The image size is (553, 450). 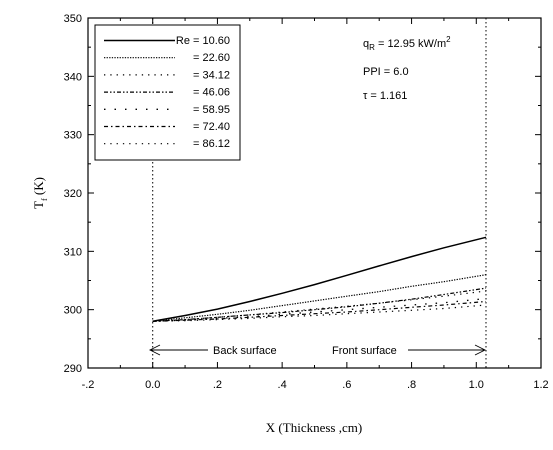 What do you see at coordinates (152, 385) in the screenshot?
I see `x-tick-label: 0.0` at bounding box center [152, 385].